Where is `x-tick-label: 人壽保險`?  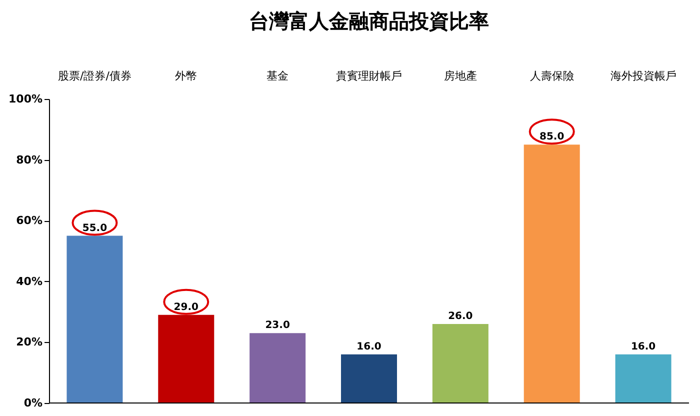 x-tick-label: 人壽保險 is located at coordinates (552, 76).